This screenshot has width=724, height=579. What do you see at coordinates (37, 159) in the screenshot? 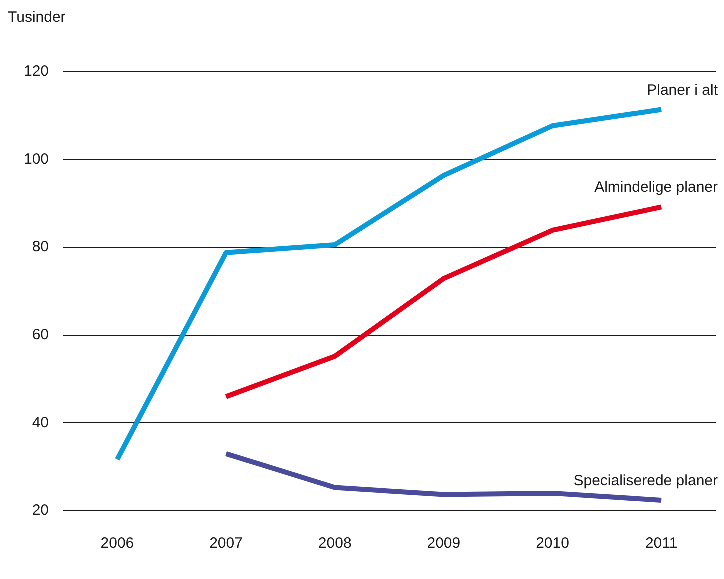
I see `y-tick-label: 100` at bounding box center [37, 159].